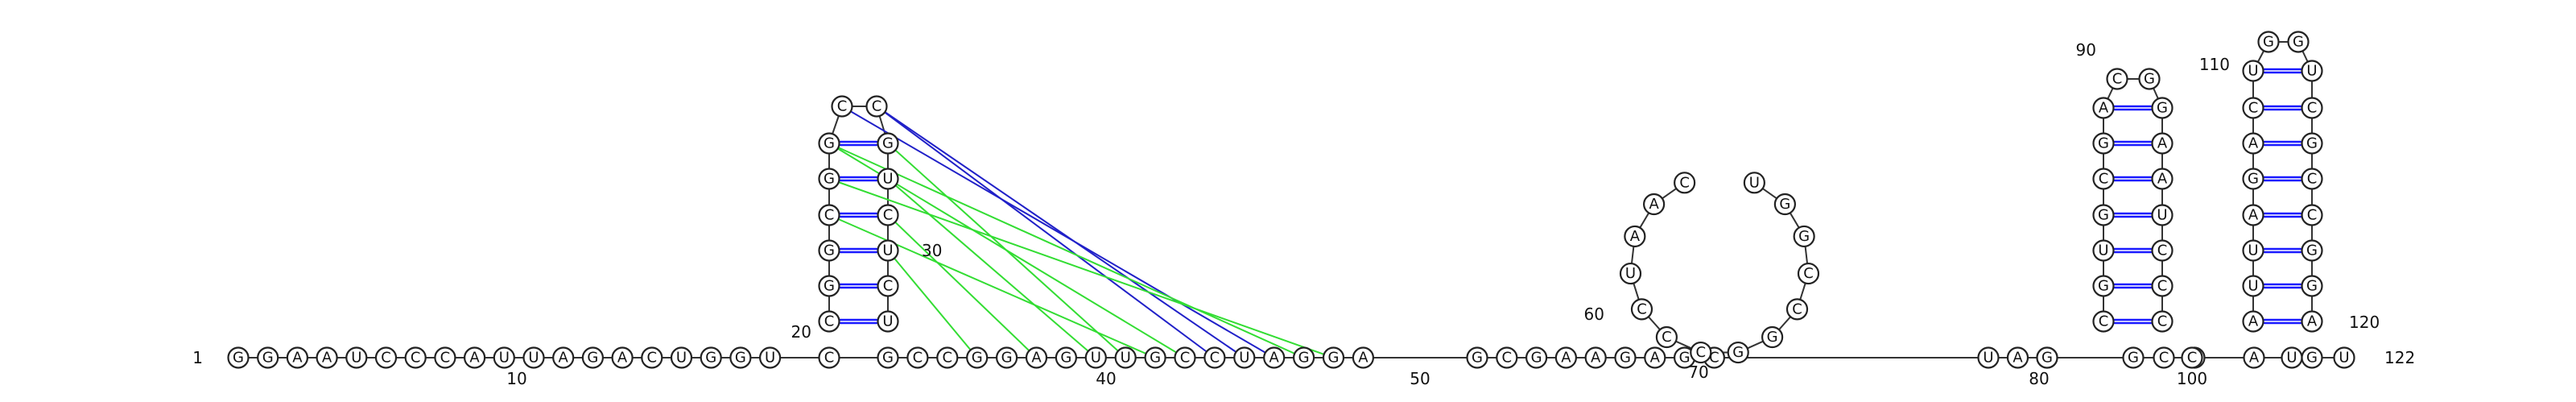 The height and width of the screenshot is (402, 2576). What do you see at coordinates (2399, 358) in the screenshot?
I see `position-number-label: 122` at bounding box center [2399, 358].